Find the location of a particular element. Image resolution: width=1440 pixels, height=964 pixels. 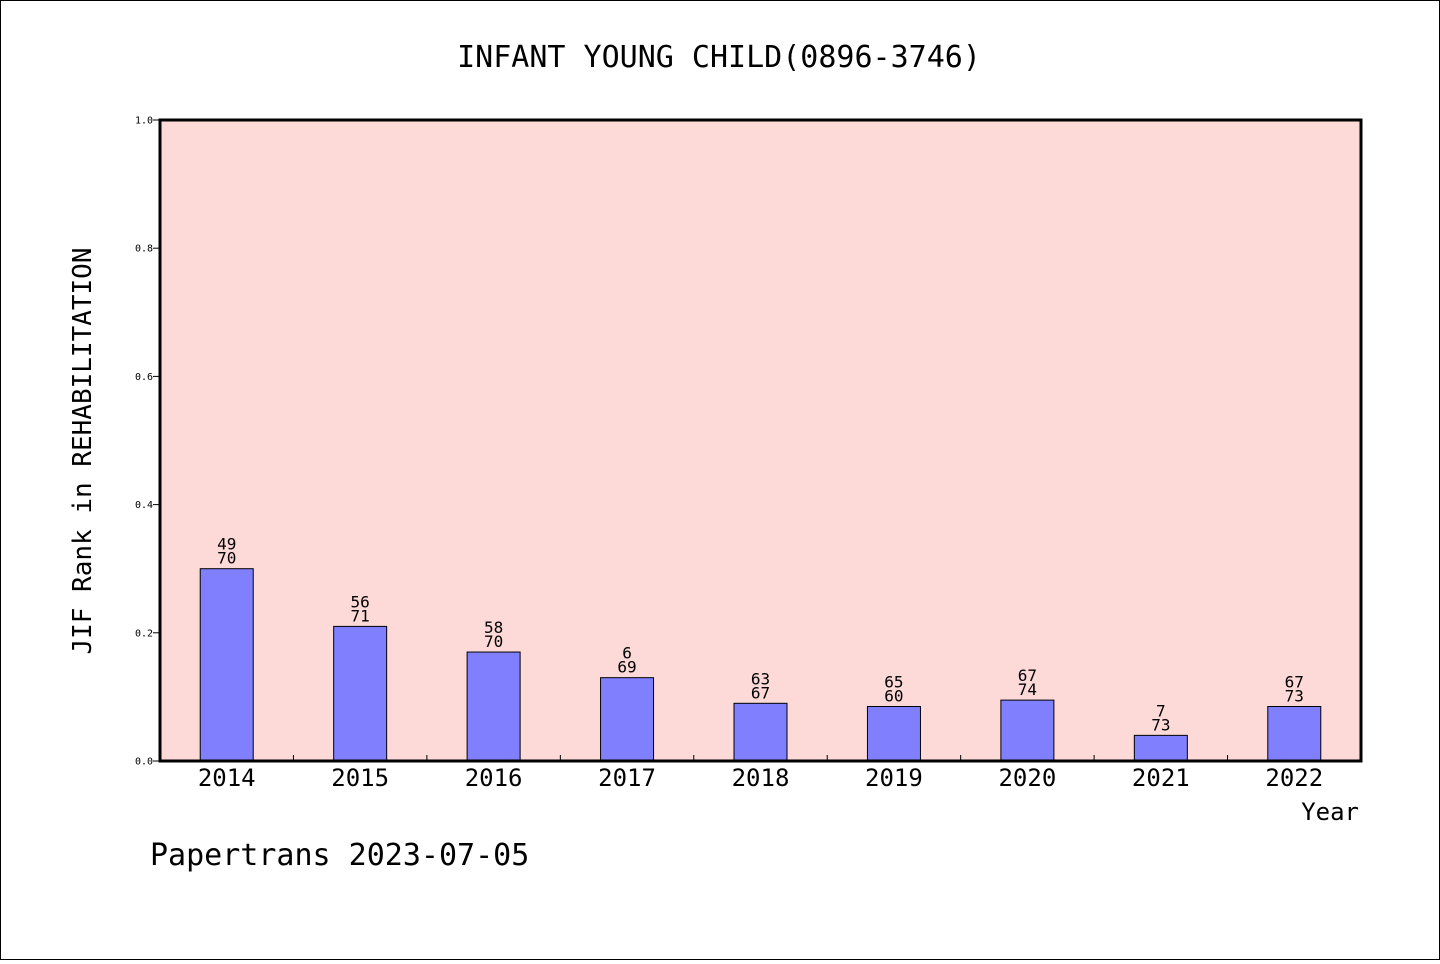

y-tick-label: 0.4 is located at coordinates (144, 505).